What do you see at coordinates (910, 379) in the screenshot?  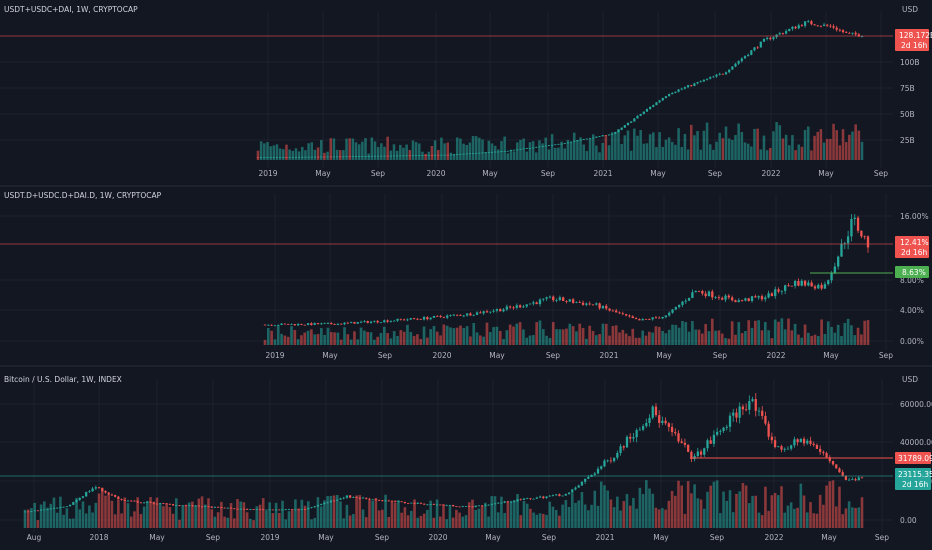 I see `axis-unit-label: USD` at bounding box center [910, 379].